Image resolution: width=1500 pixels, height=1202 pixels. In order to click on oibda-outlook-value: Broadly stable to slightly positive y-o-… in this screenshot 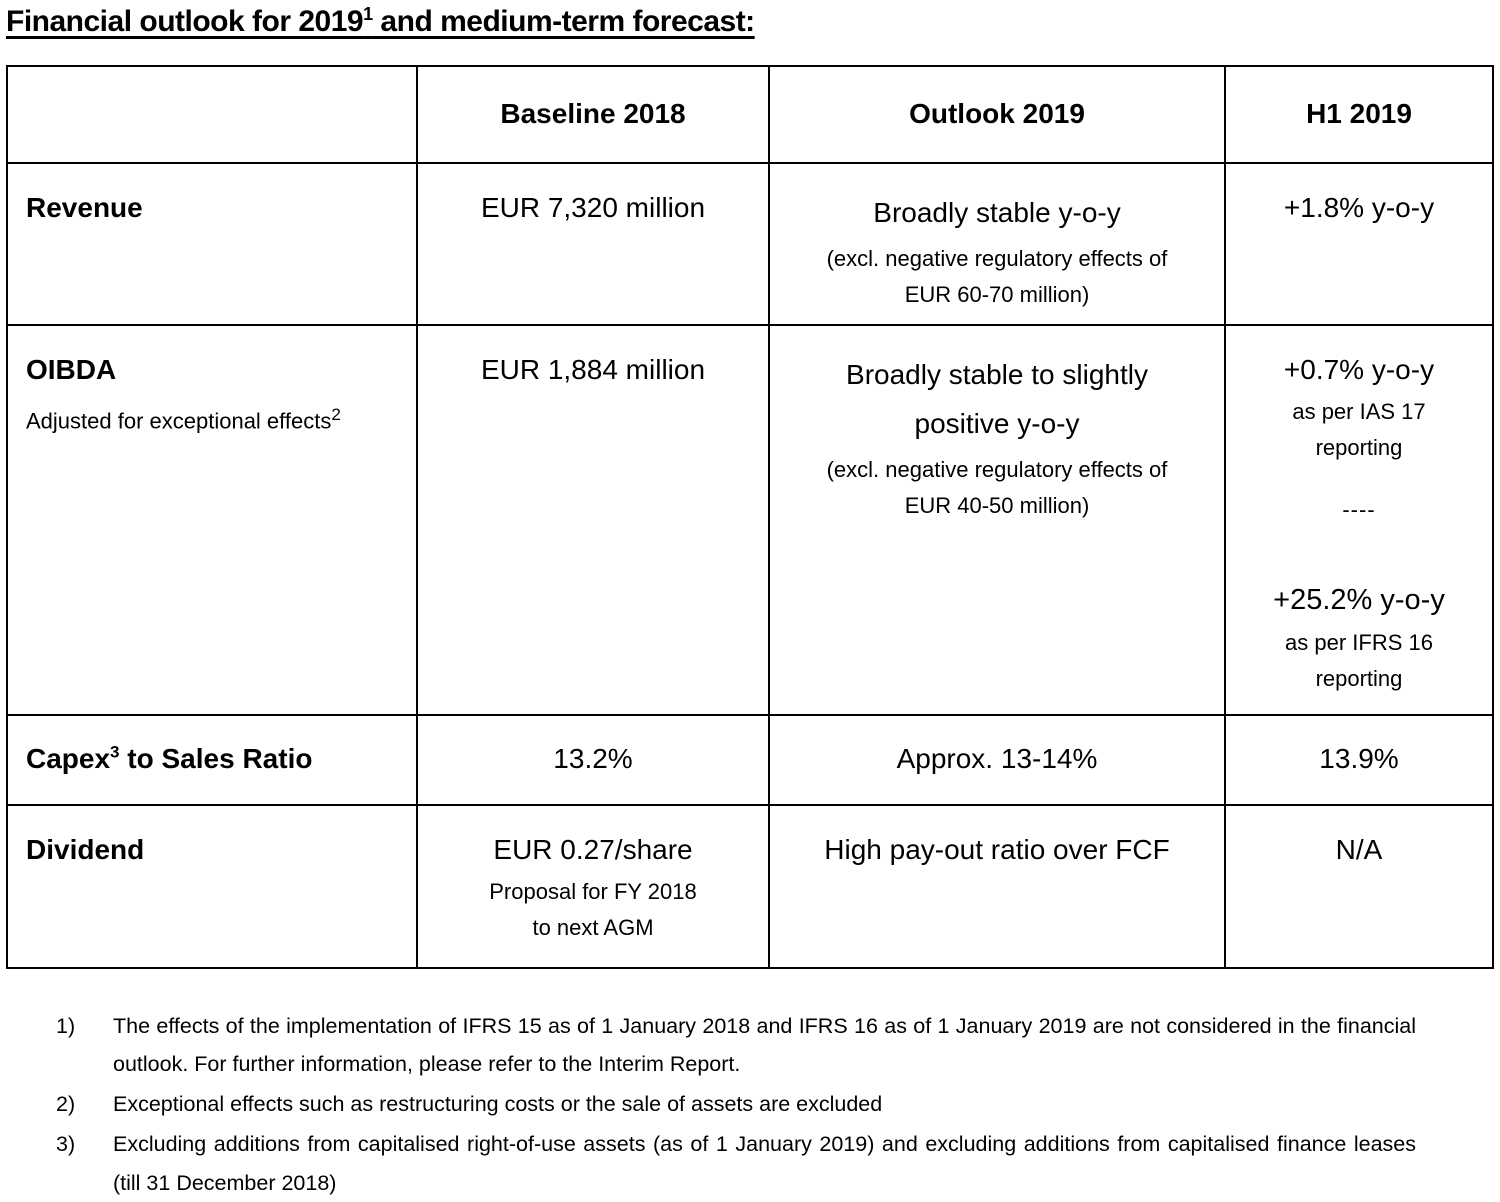, I will do `click(997, 398)`.